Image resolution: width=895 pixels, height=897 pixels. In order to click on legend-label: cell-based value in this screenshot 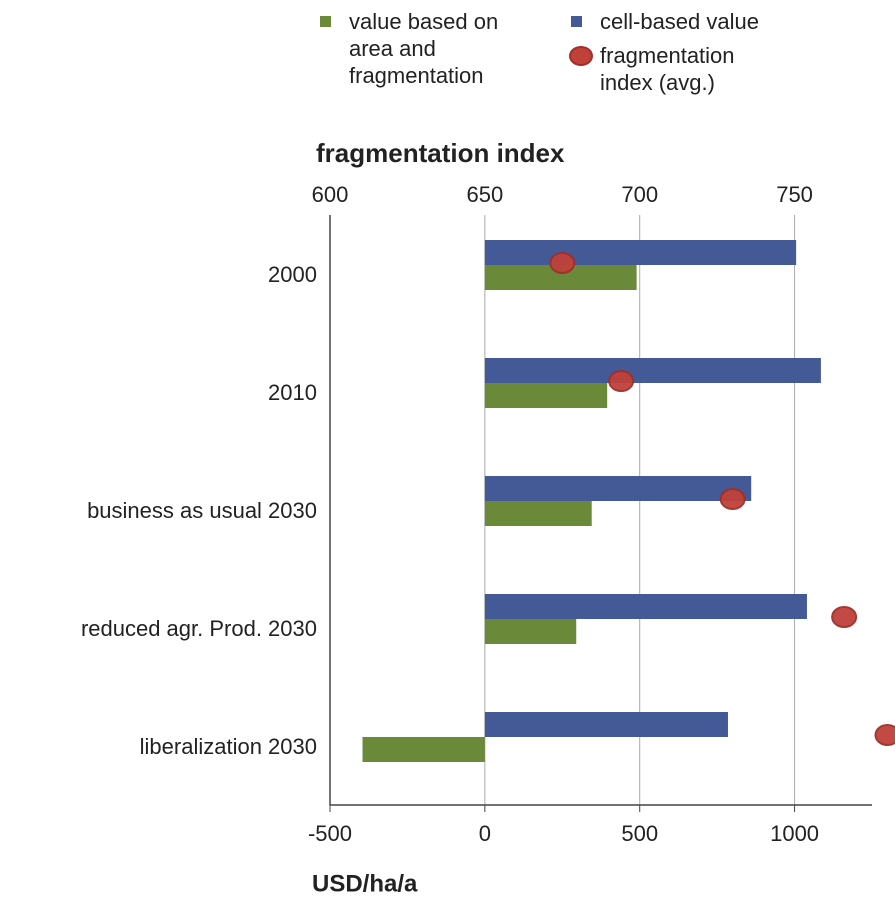, I will do `click(679, 21)`.